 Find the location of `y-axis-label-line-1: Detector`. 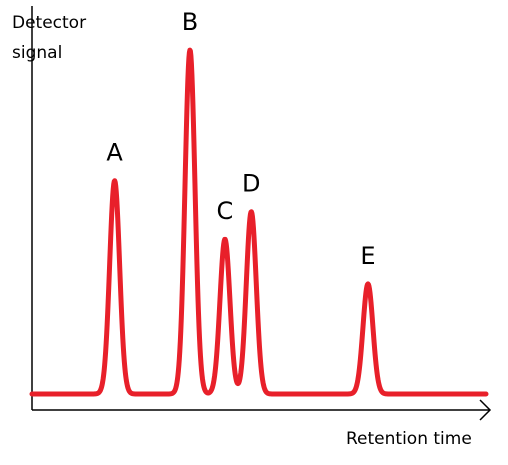

y-axis-label-line-1: Detector is located at coordinates (49, 23).